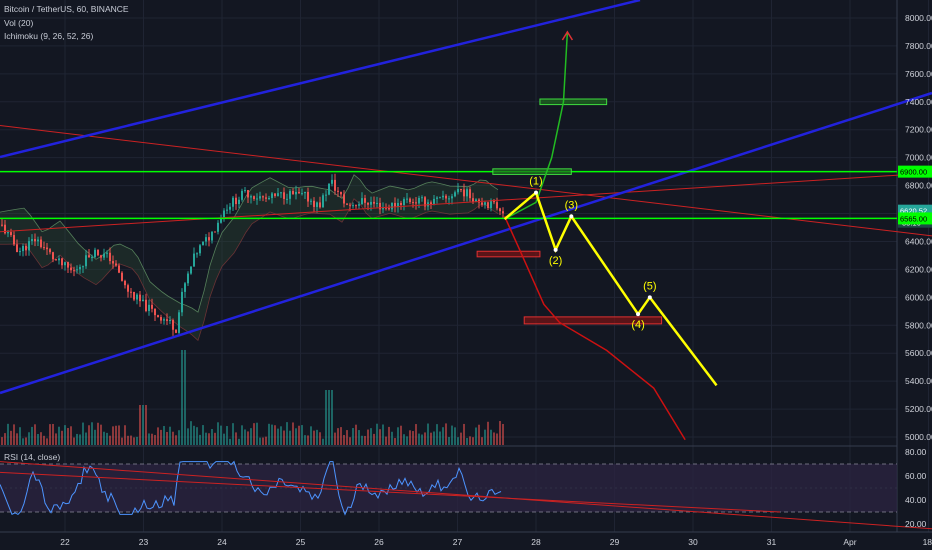 The width and height of the screenshot is (932, 550). Describe the element at coordinates (693, 542) in the screenshot. I see `time-axis-label: 30` at that location.